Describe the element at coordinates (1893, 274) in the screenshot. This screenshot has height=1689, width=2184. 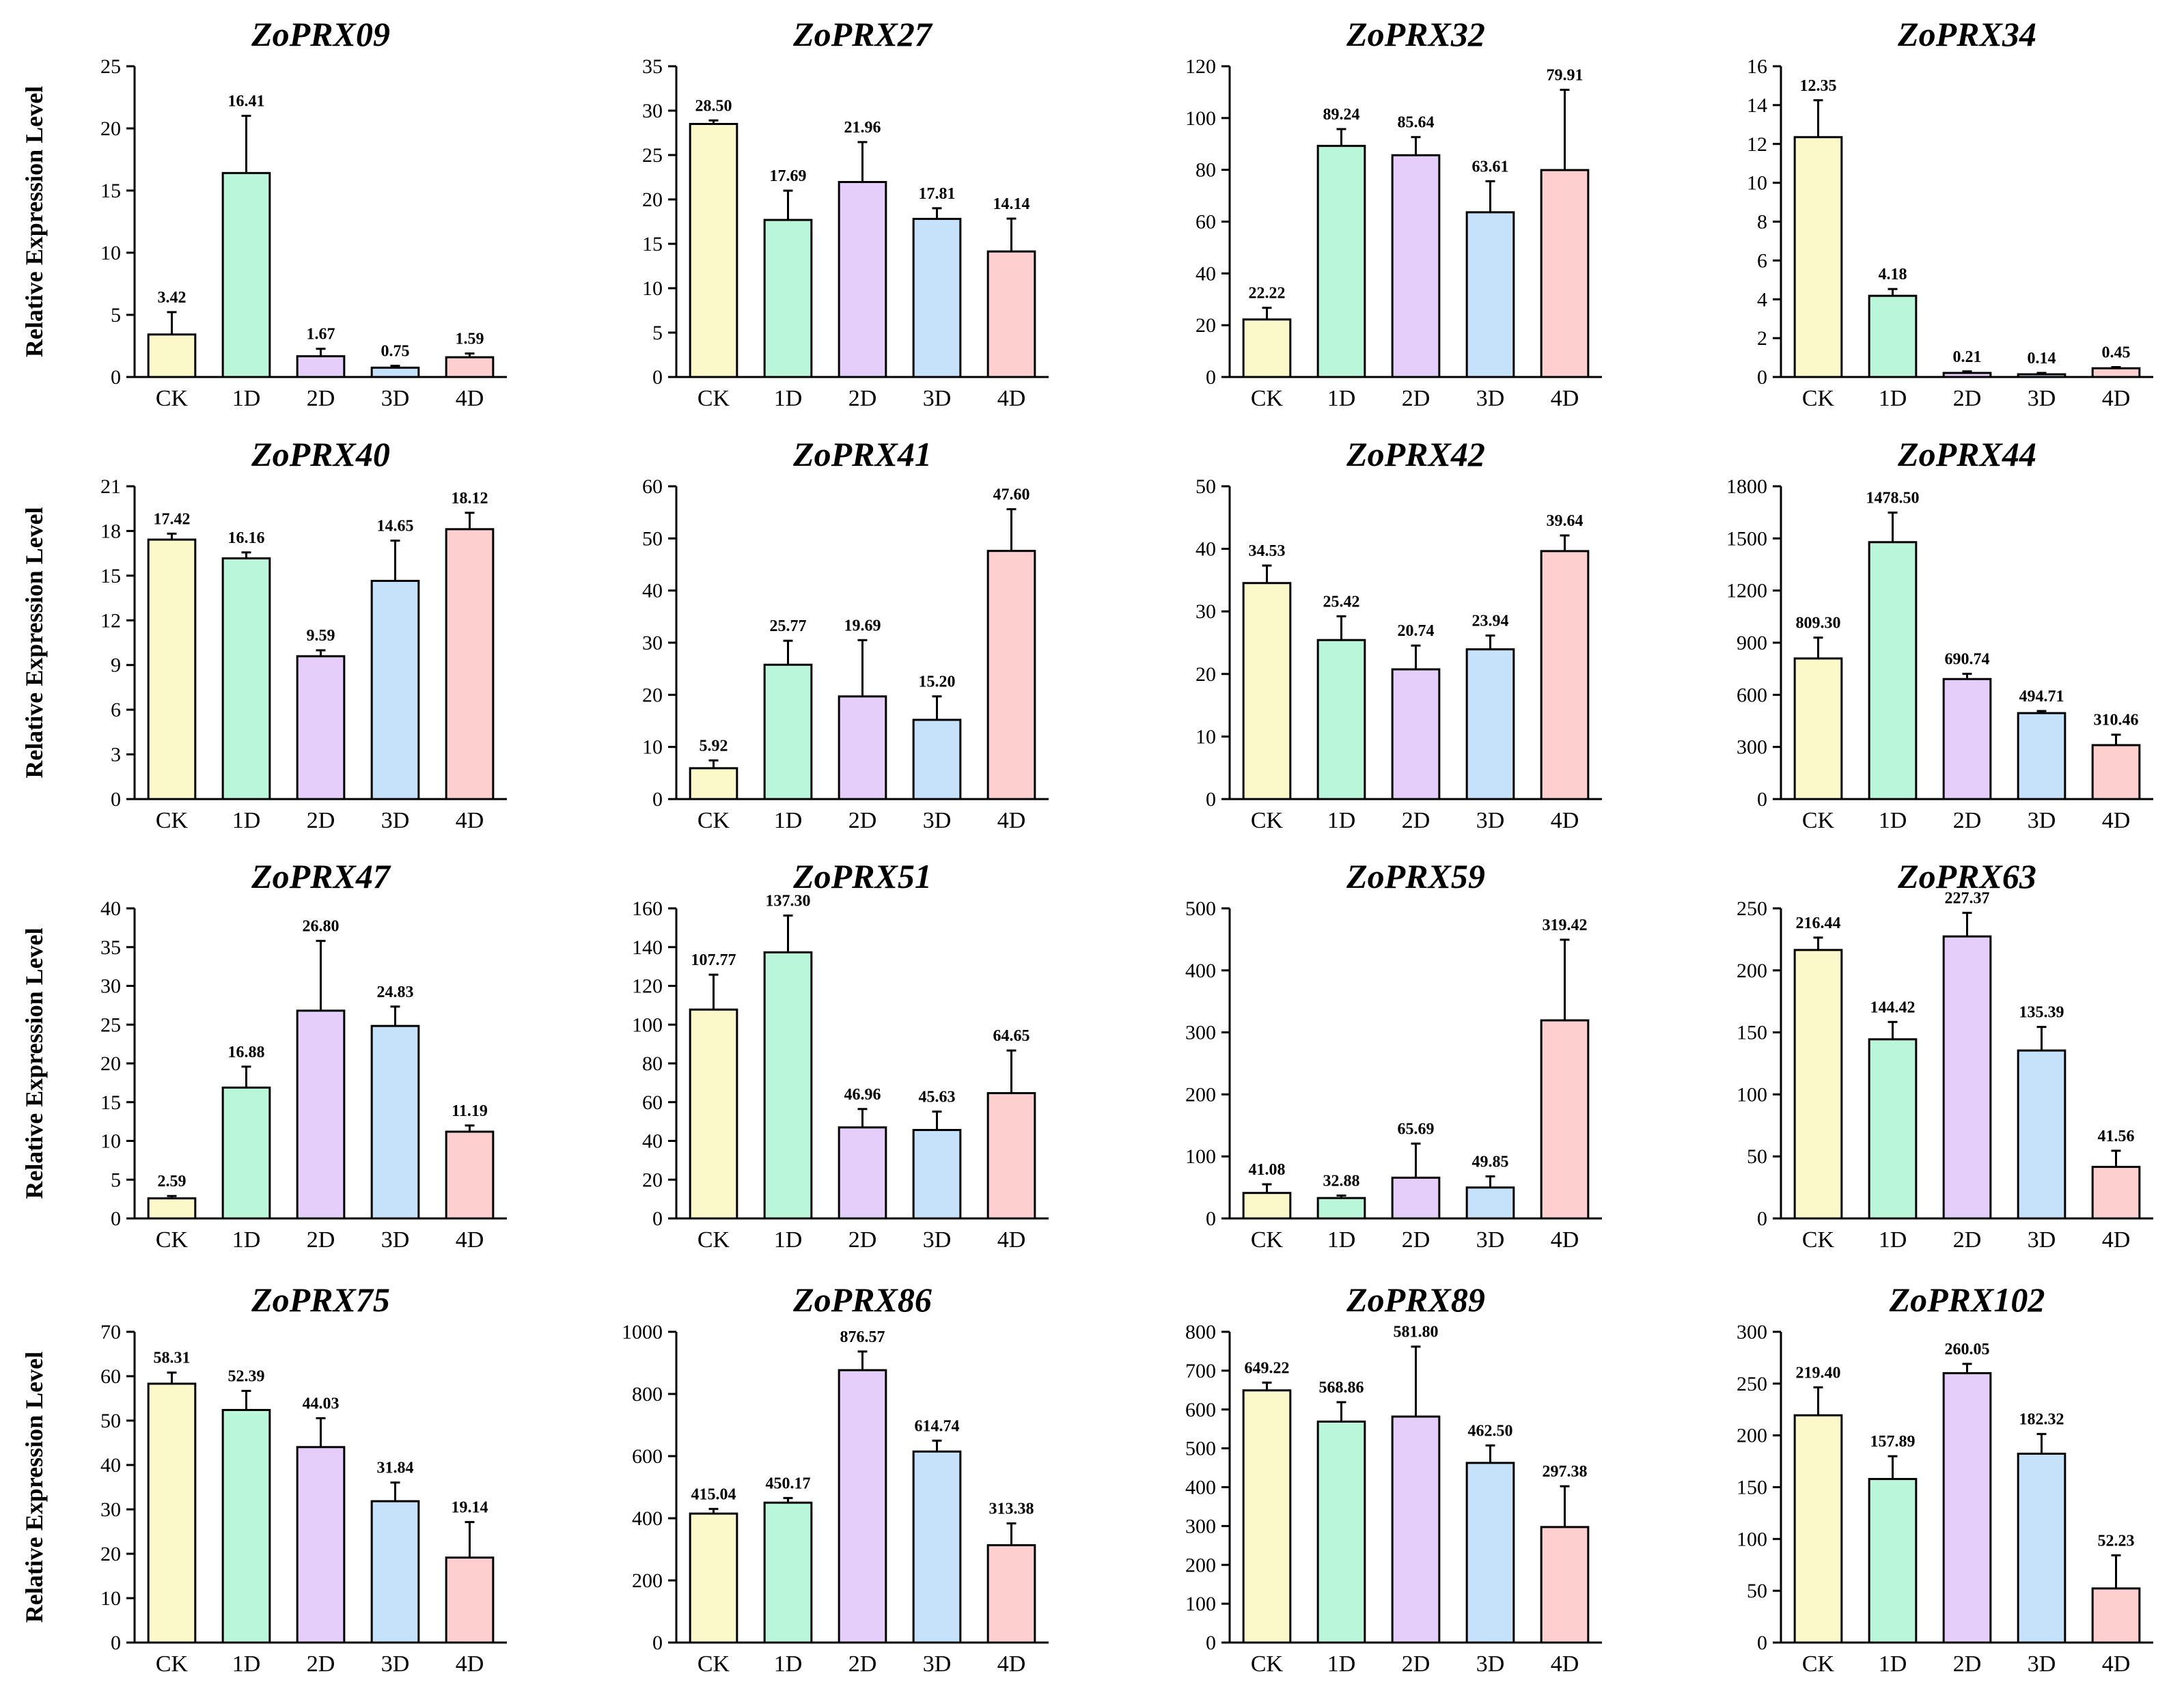
I see `data-label: 4.18` at that location.